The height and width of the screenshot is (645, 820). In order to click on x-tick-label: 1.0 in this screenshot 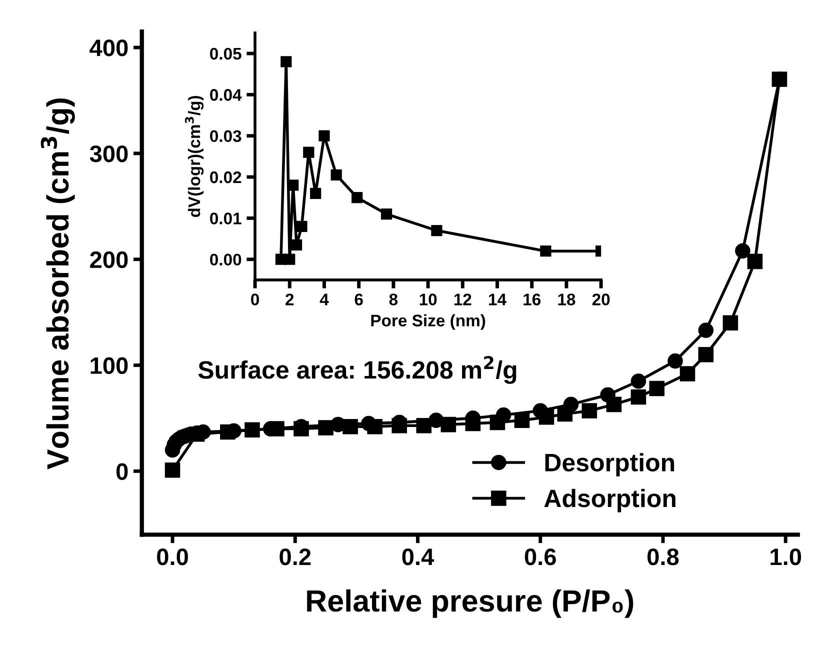, I will do `click(786, 557)`.